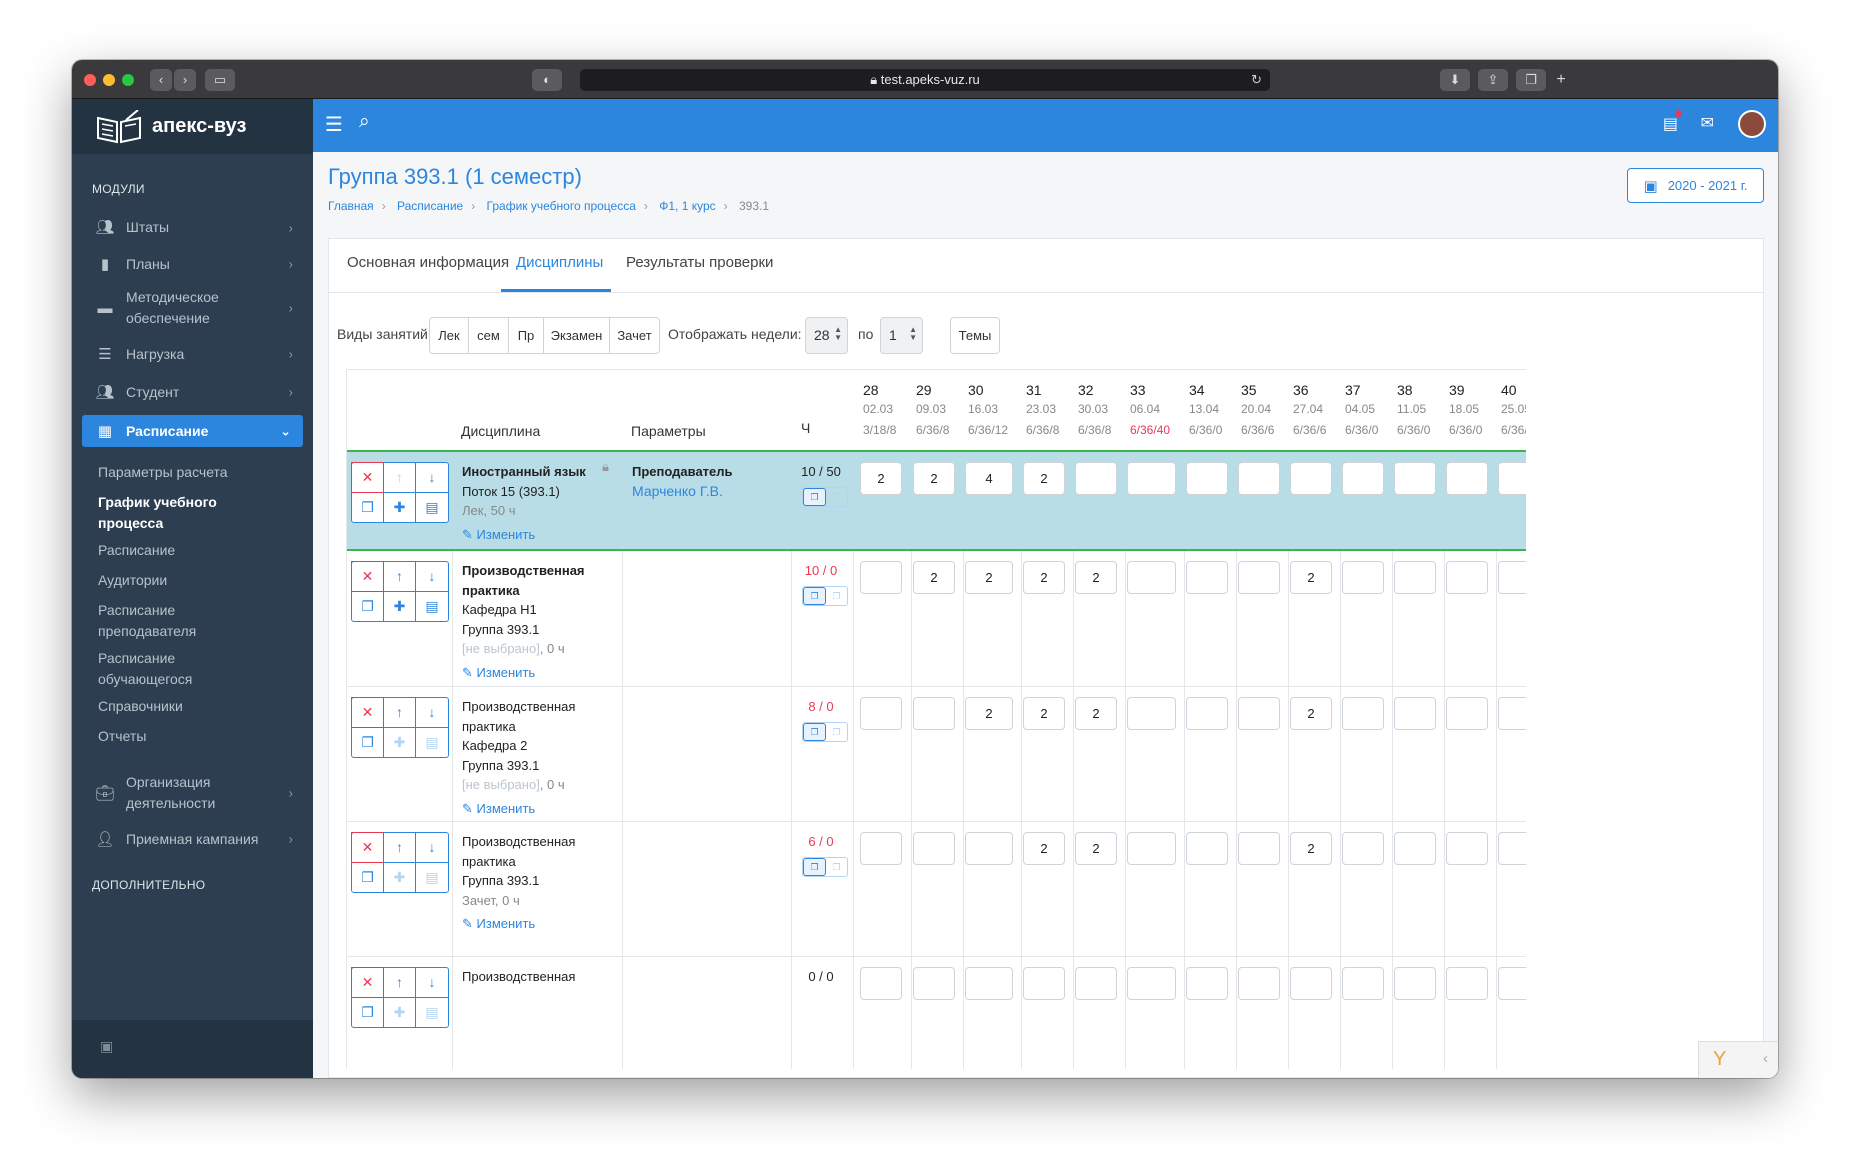  Describe the element at coordinates (220, 80) in the screenshot. I see `sidebar-toggle-icon: ▭` at that location.